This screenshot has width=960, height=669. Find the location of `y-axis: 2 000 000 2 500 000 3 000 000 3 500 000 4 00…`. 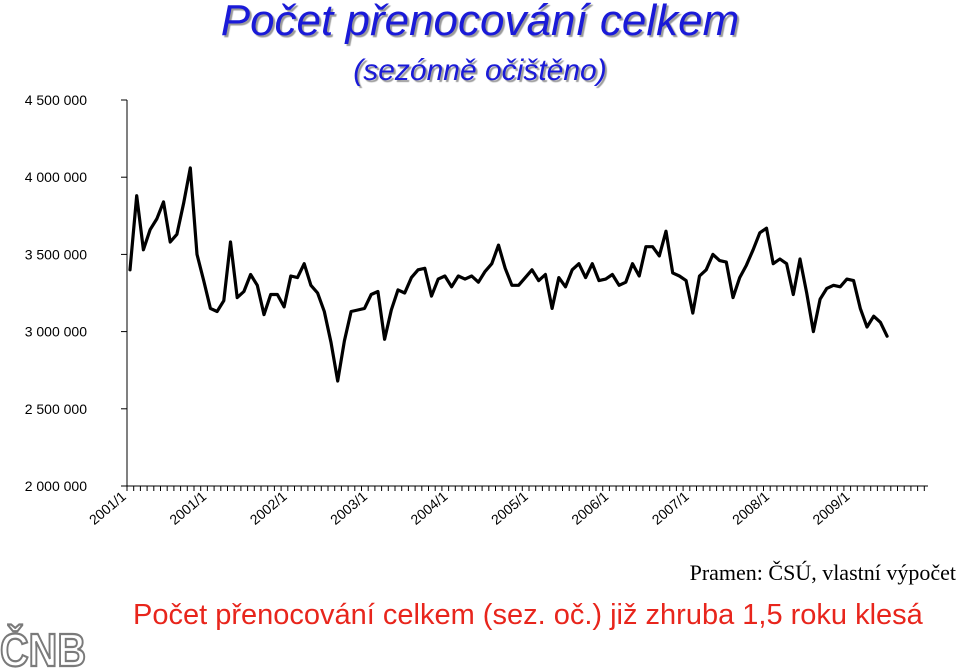

y-axis: 2 000 000 2 500 000 3 000 000 3 500 000 4 00… is located at coordinates (76, 293).